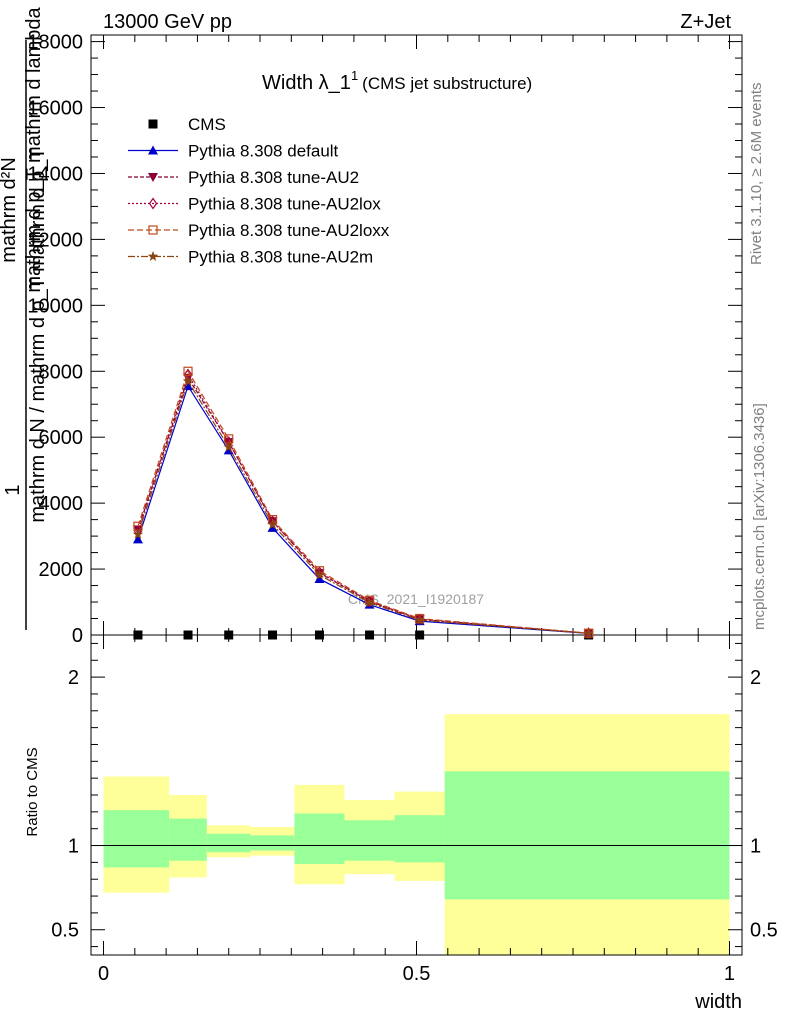 The image size is (786, 1024). What do you see at coordinates (306, 83) in the screenshot?
I see `chart-title-main: Width λ_1` at bounding box center [306, 83].